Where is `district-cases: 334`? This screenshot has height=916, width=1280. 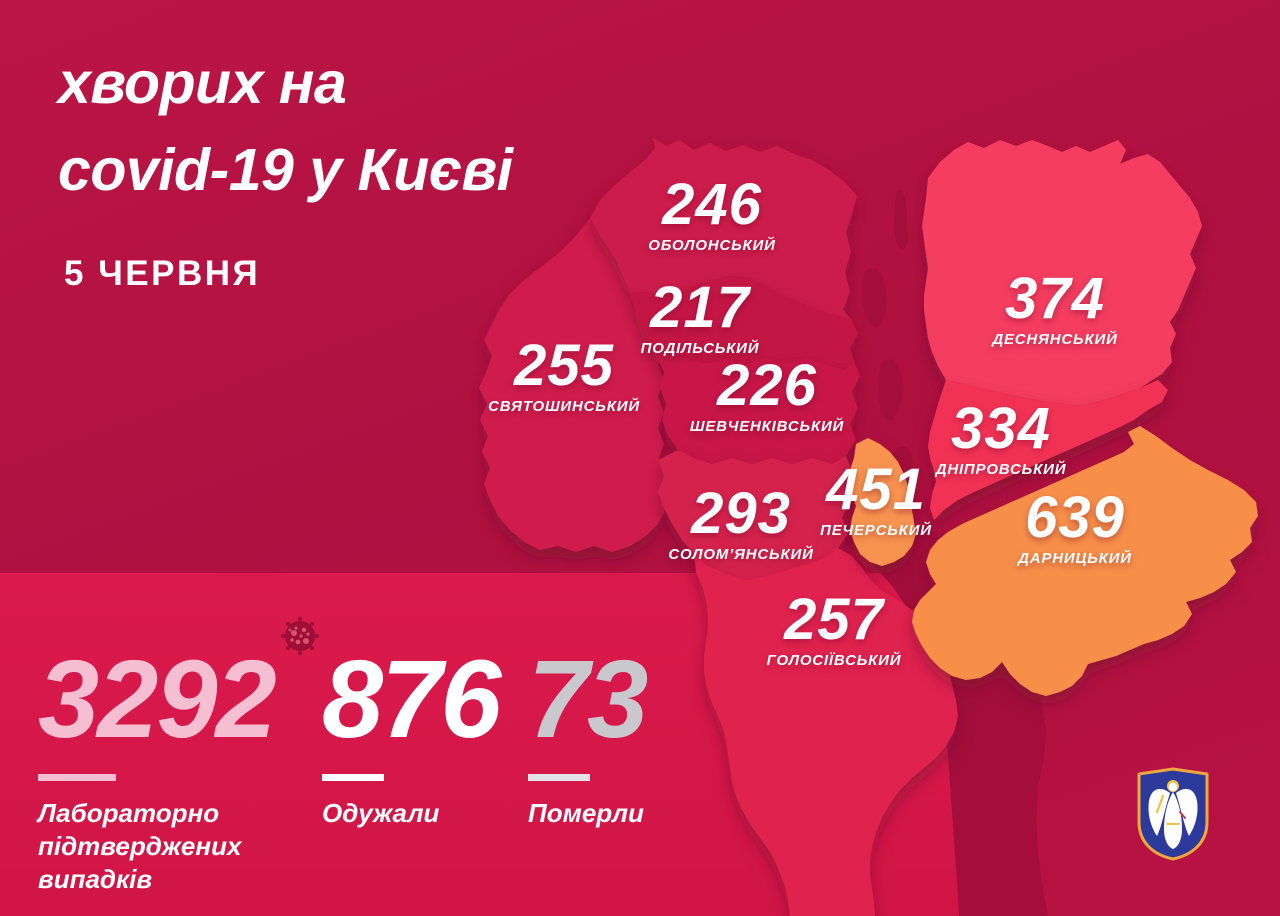 district-cases: 334 is located at coordinates (1001, 428).